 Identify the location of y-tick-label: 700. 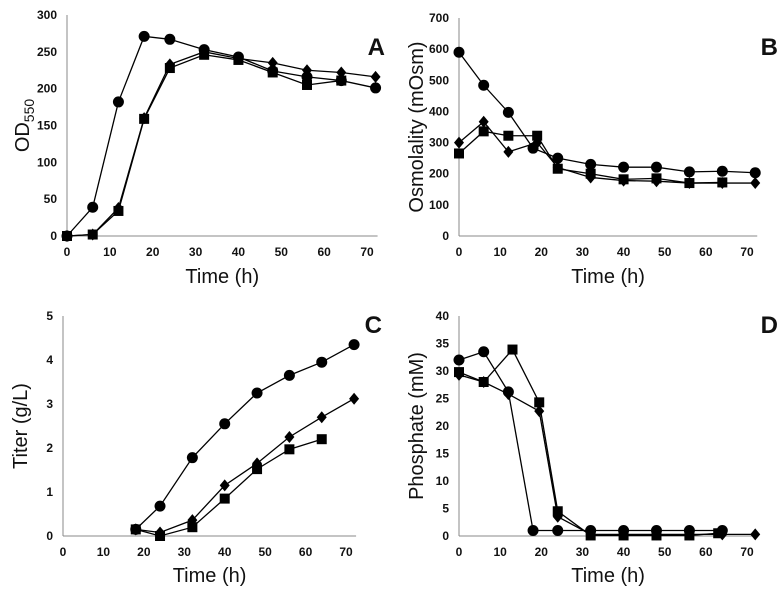
(439, 18).